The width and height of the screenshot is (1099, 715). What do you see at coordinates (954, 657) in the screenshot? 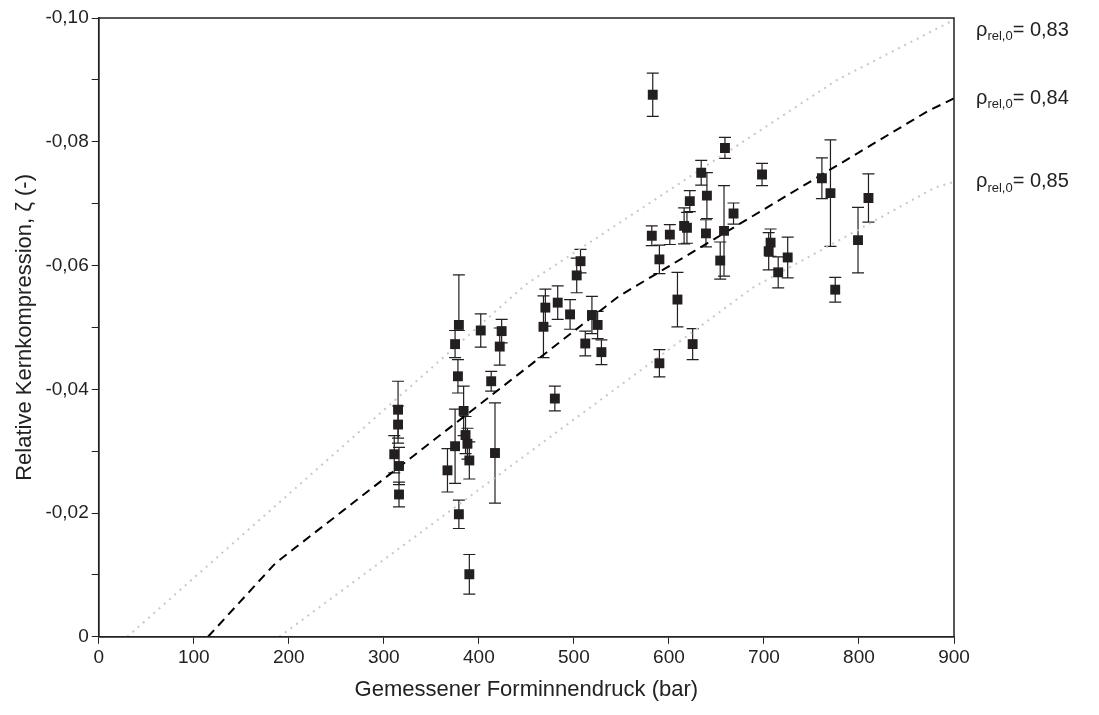
I see `x-tick-label: 900` at bounding box center [954, 657].